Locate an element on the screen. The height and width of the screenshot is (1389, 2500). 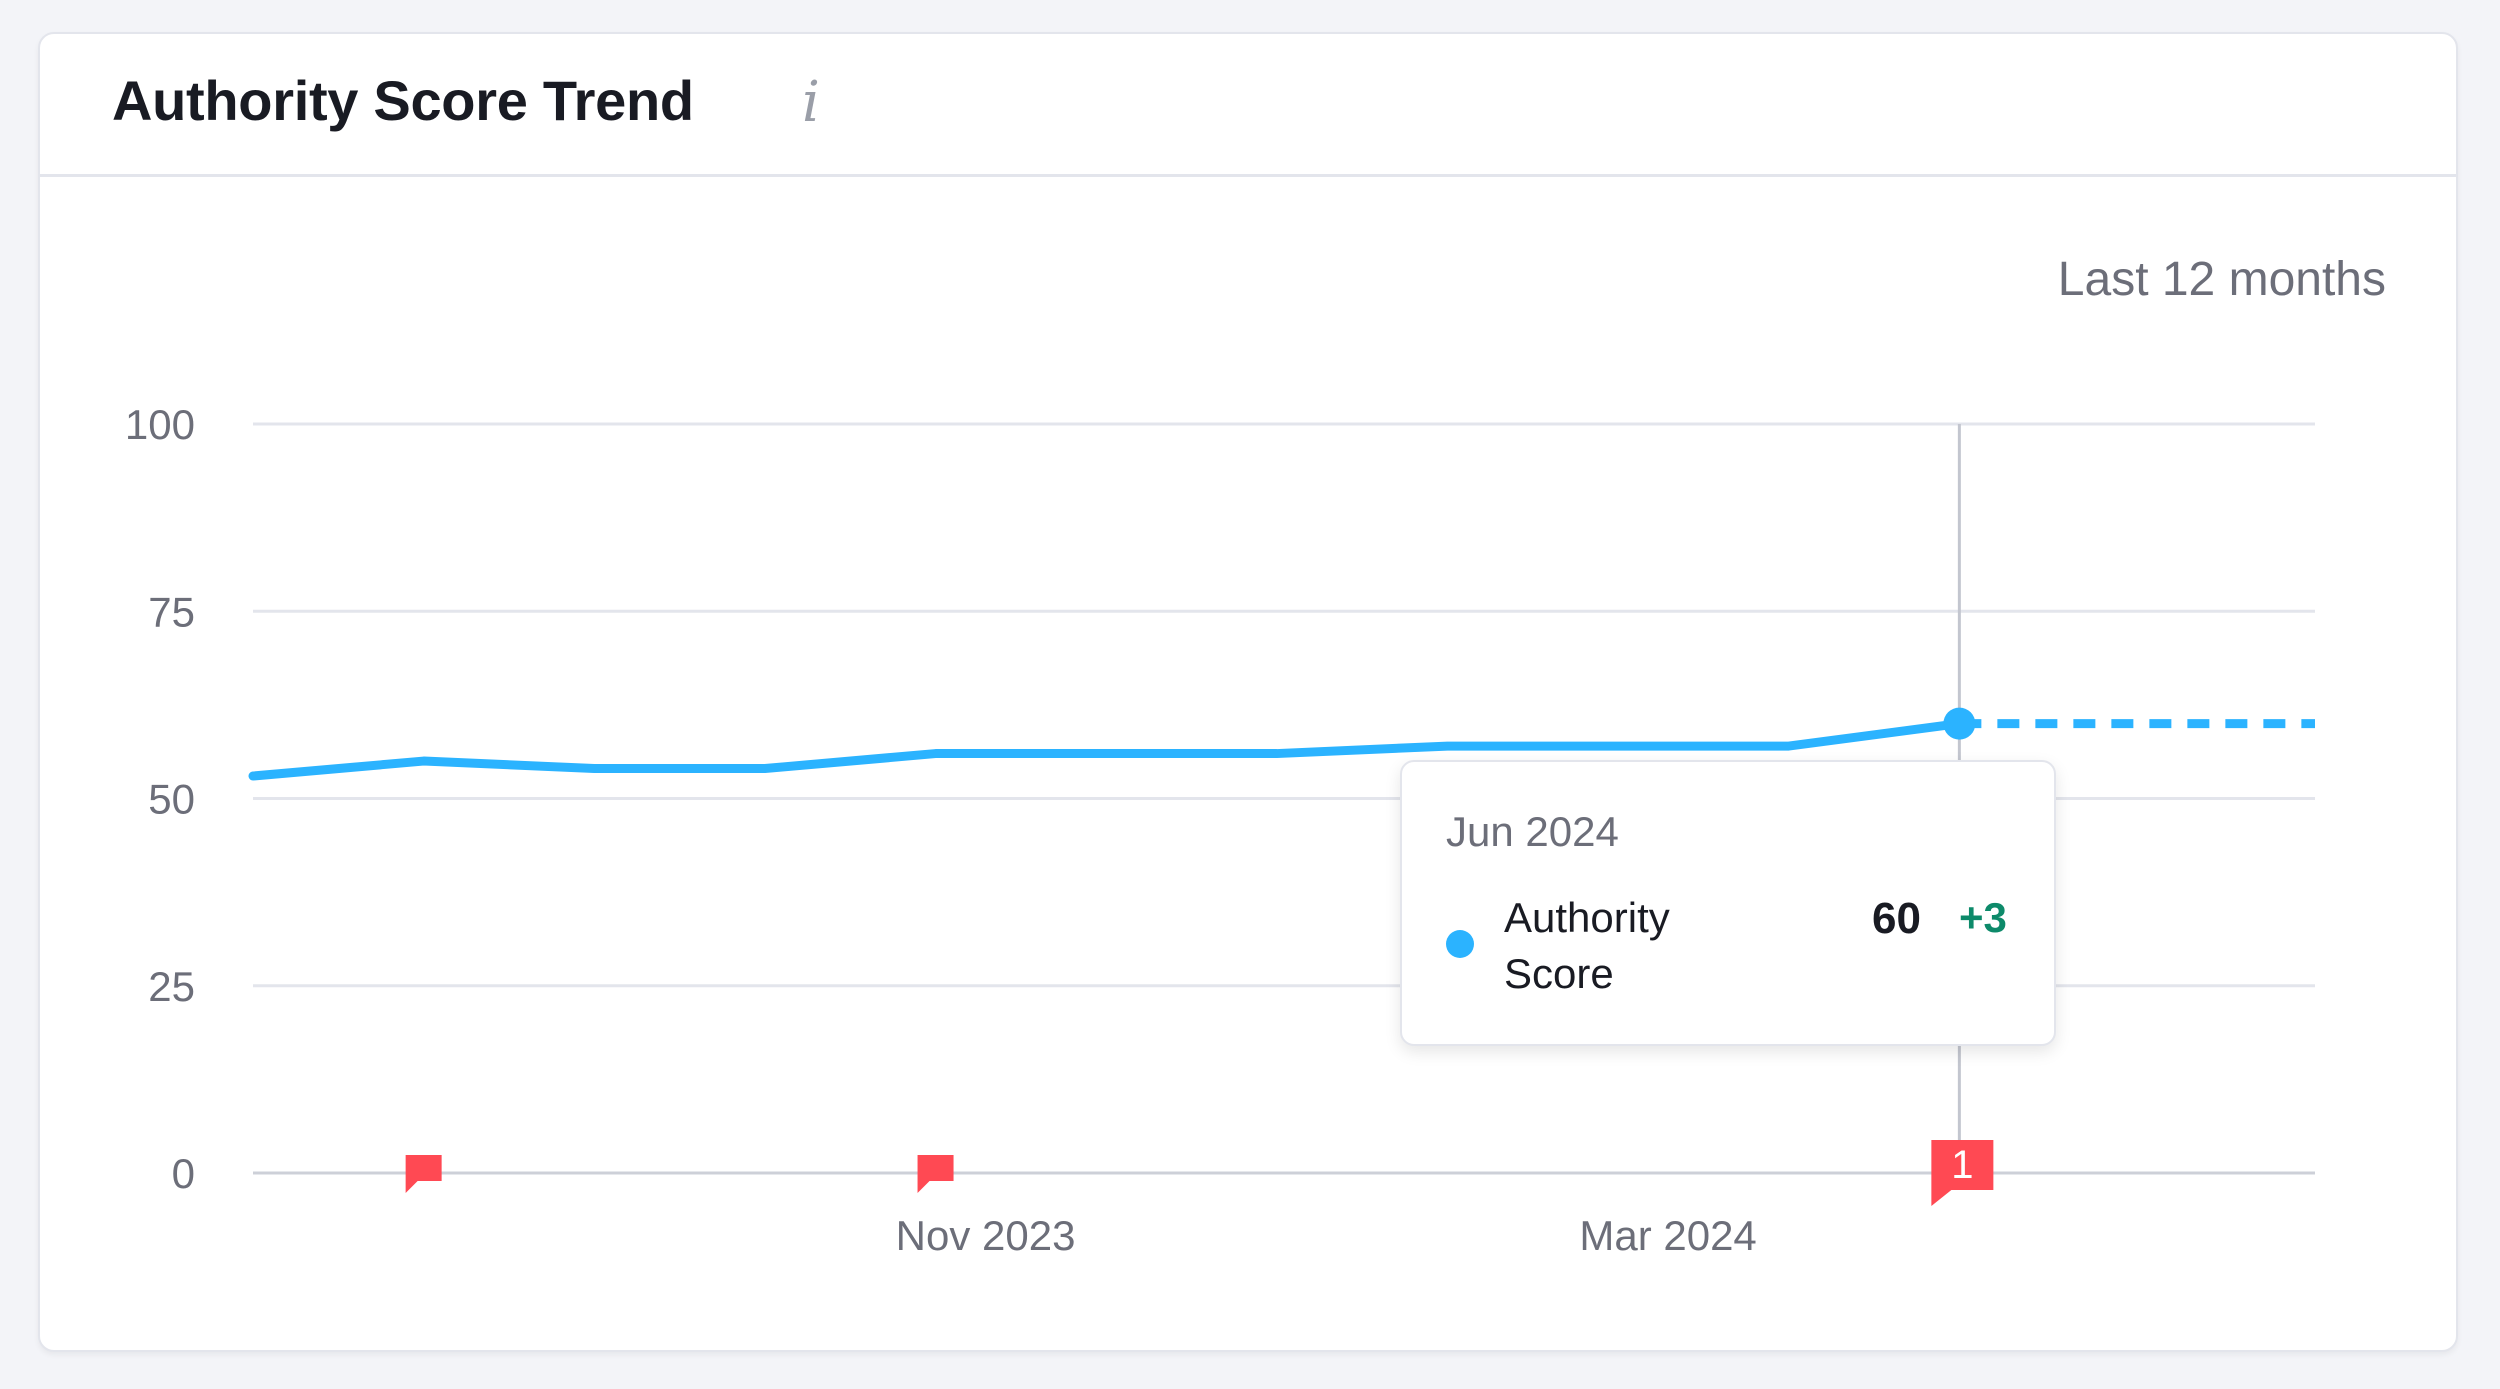
x-tick-label: Mar 2024 is located at coordinates (1667, 1235).